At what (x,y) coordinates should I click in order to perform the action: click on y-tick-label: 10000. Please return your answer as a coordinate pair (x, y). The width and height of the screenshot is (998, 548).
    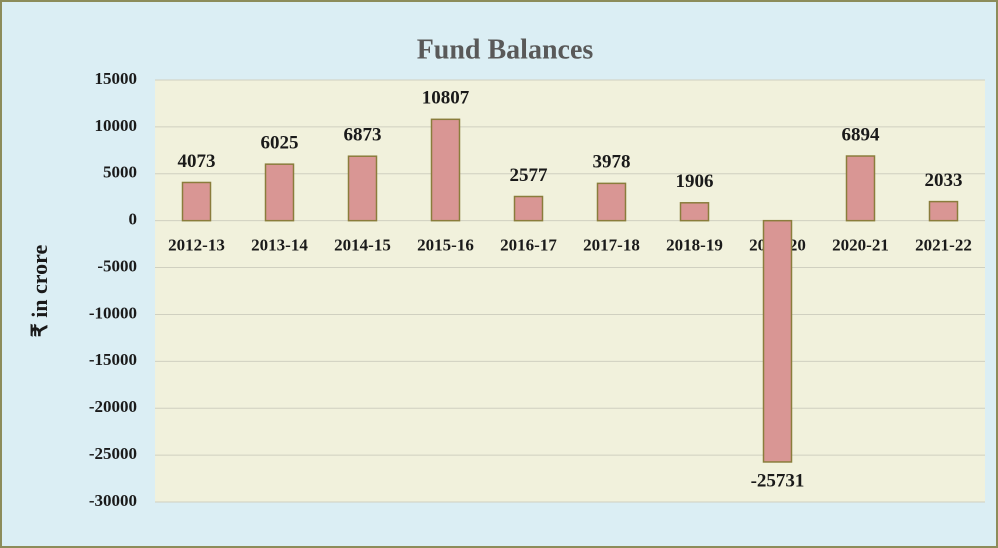
    Looking at the image, I should click on (116, 125).